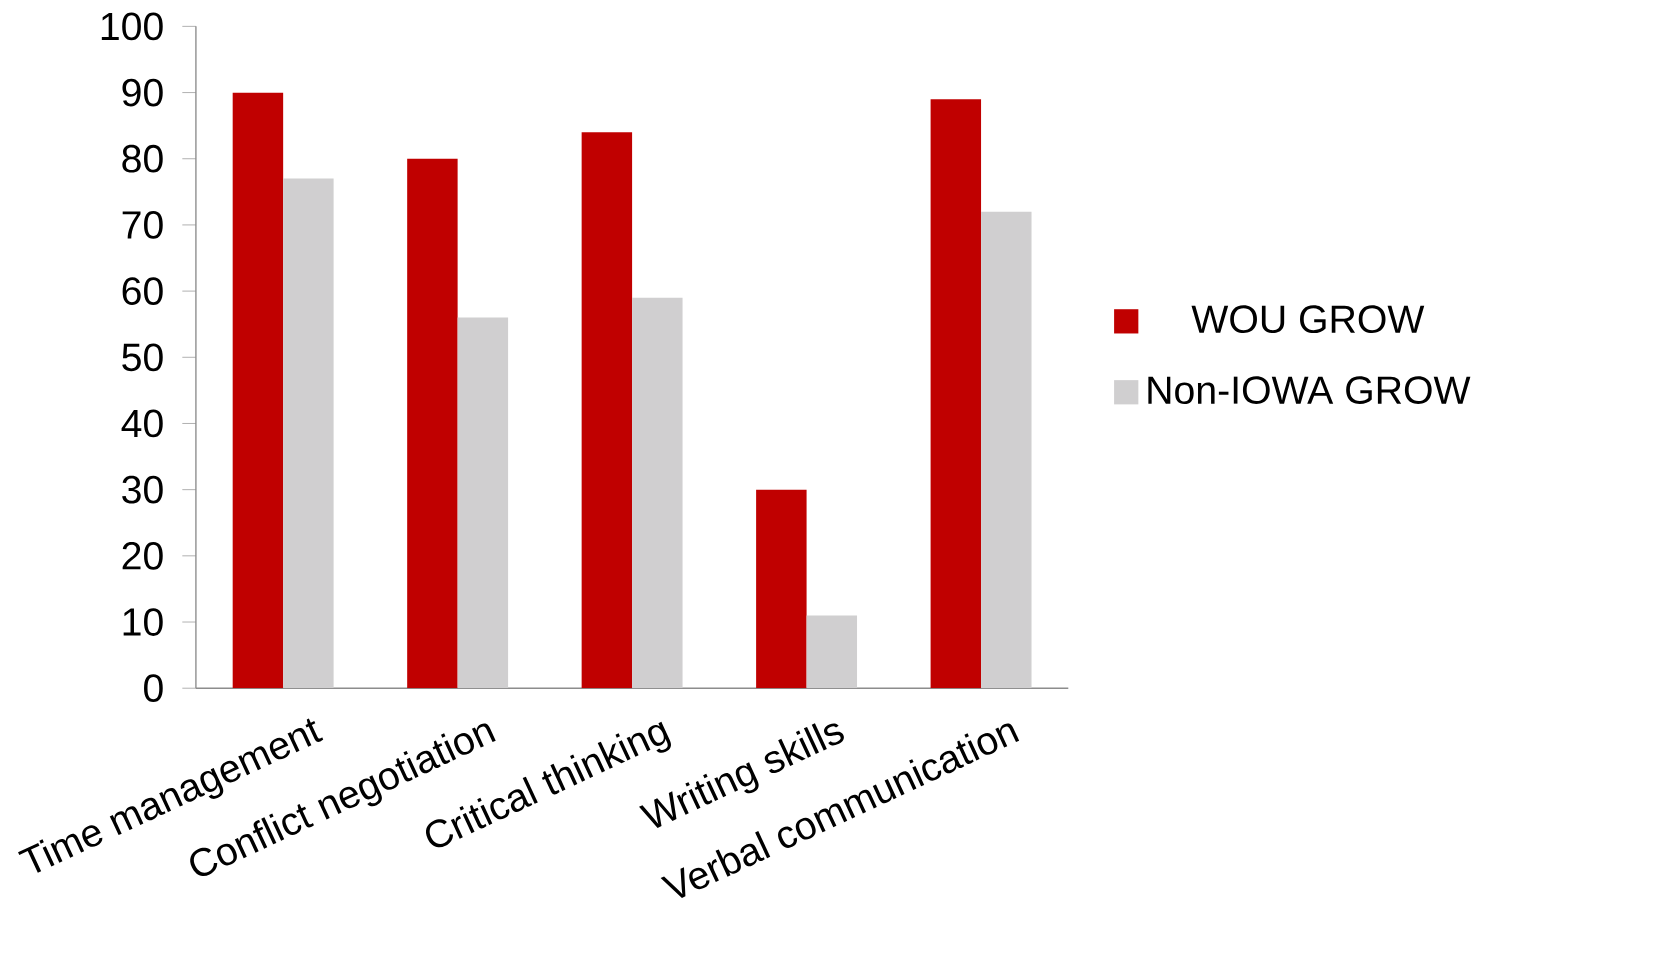 The height and width of the screenshot is (979, 1665). What do you see at coordinates (142, 423) in the screenshot?
I see `y-tick-label: 40` at bounding box center [142, 423].